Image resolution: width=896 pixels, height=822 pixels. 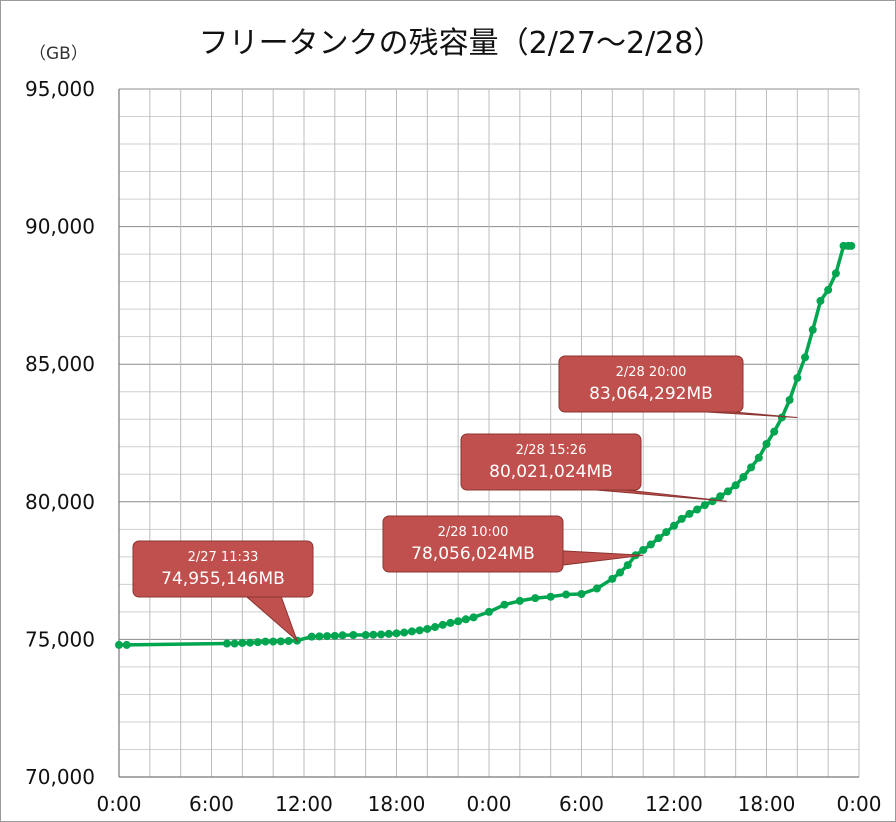 I want to click on callout-time: 2/28 10:00, so click(x=473, y=532).